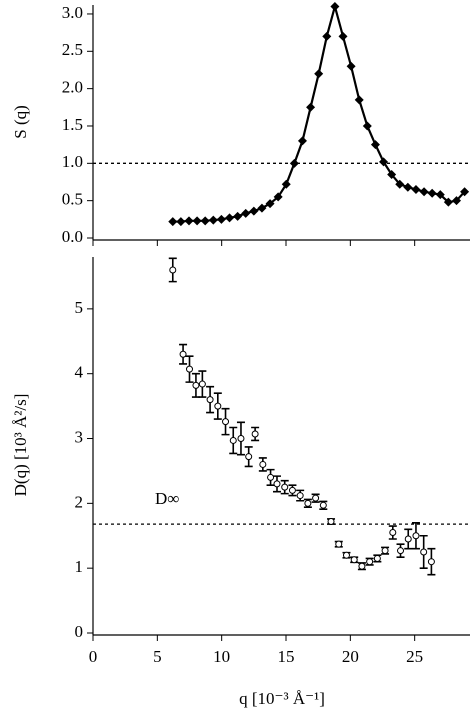 The width and height of the screenshot is (474, 718). I want to click on x-tick-label: 10, so click(221, 656).